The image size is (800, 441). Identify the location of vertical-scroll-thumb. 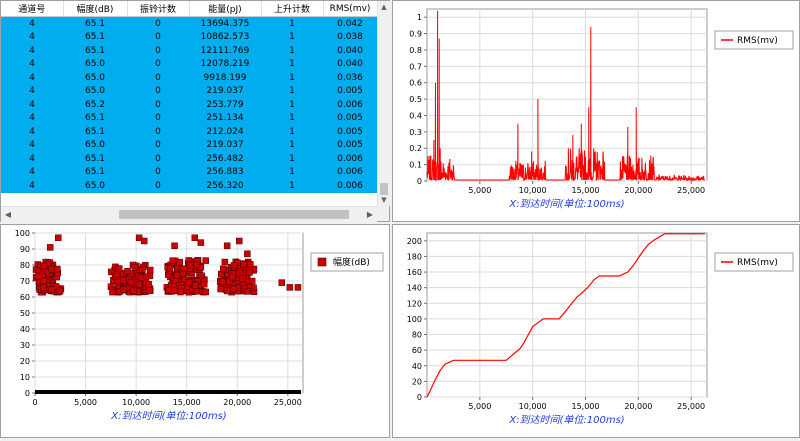
(384, 189).